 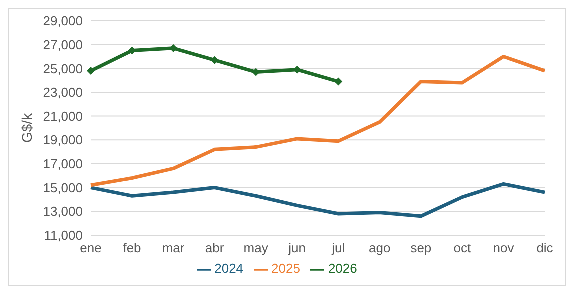 What do you see at coordinates (545, 248) in the screenshot?
I see `x-tick-label: dic` at bounding box center [545, 248].